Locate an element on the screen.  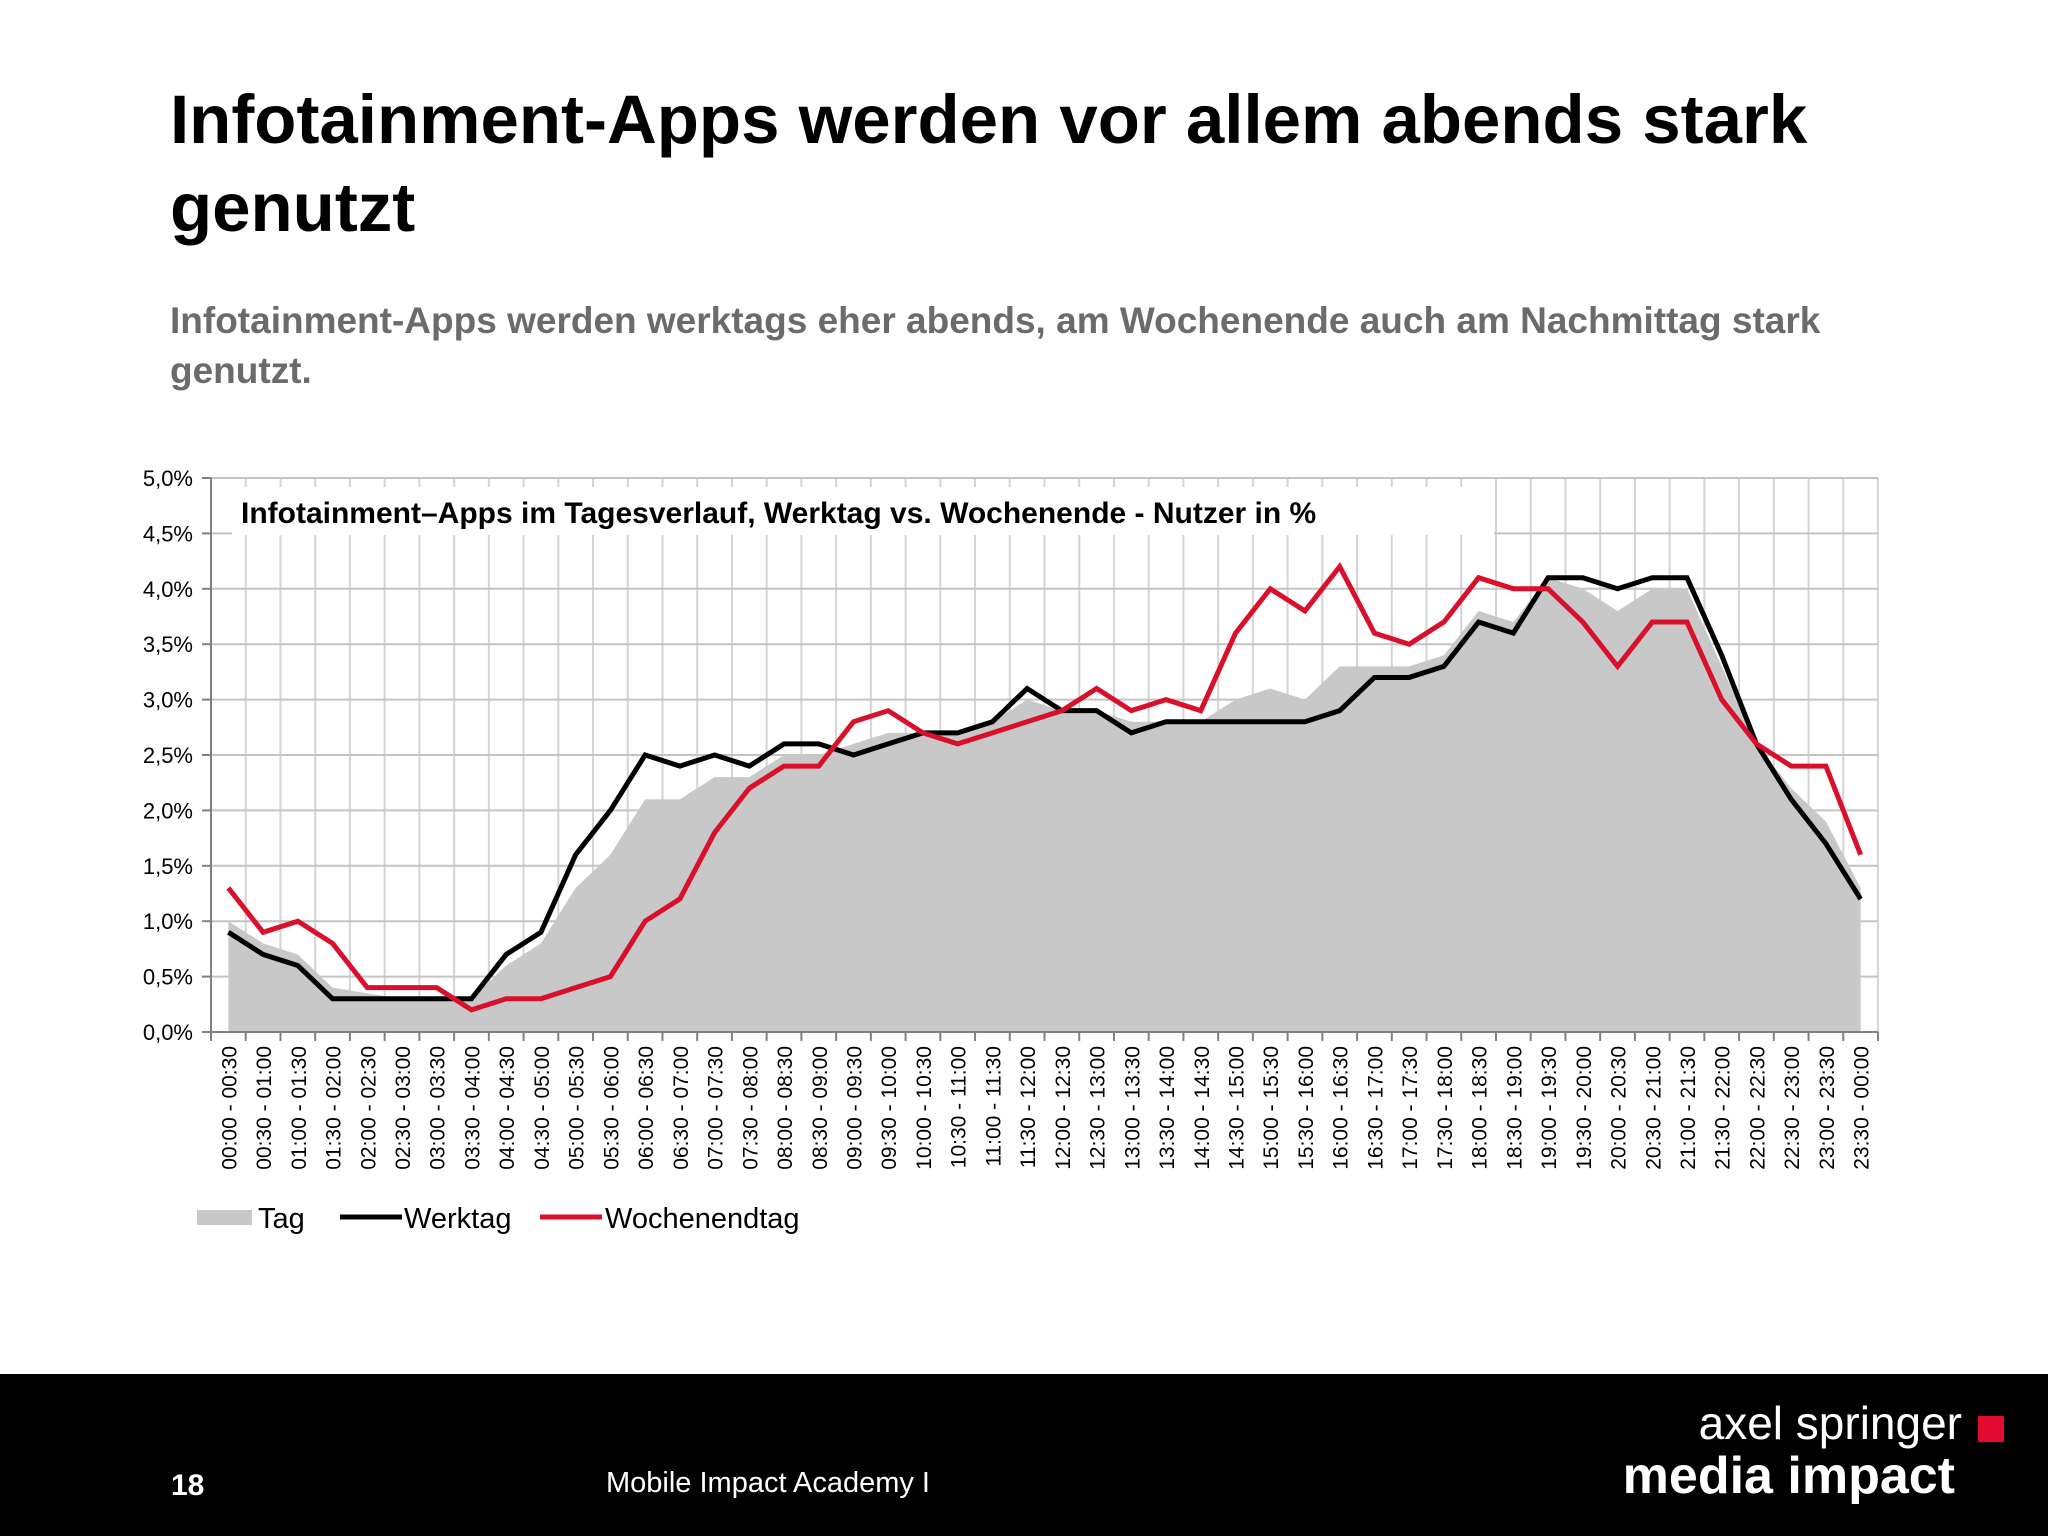
y-tick-label: 3,5% is located at coordinates (168, 644).